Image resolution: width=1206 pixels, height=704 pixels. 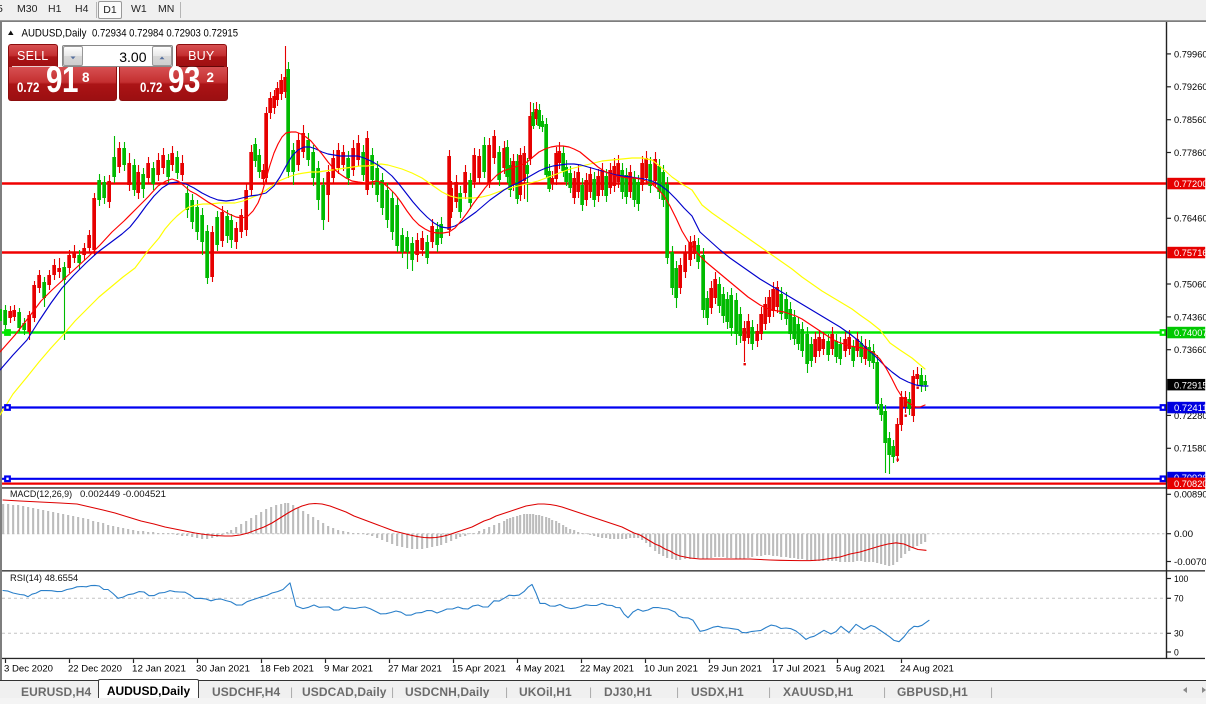 What do you see at coordinates (671, 669) in the screenshot?
I see `svg-text: 10 Jun 2021` at bounding box center [671, 669].